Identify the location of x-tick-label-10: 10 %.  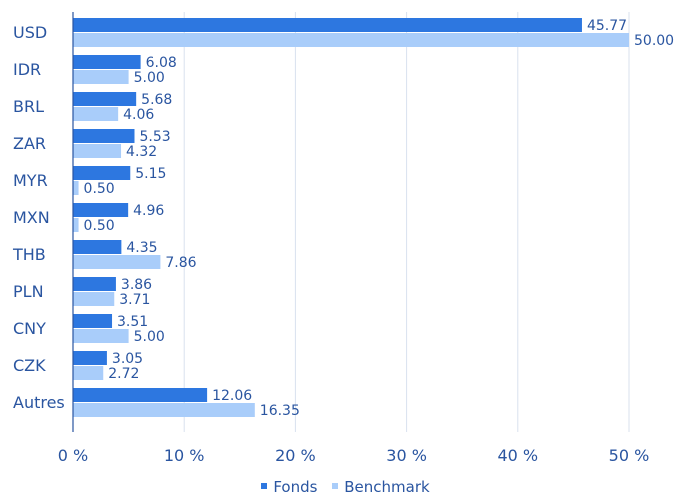
(184, 455).